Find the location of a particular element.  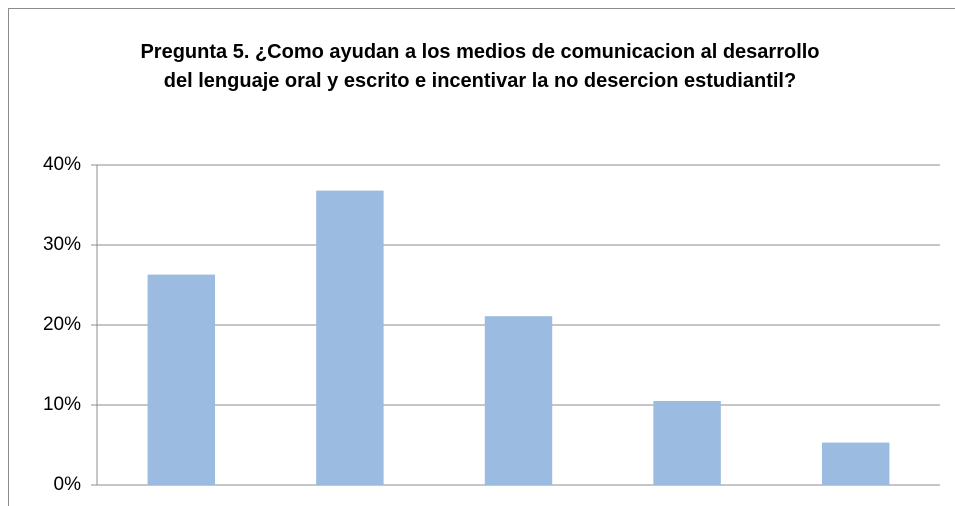

y-tick-label: 10% is located at coordinates (62, 404).